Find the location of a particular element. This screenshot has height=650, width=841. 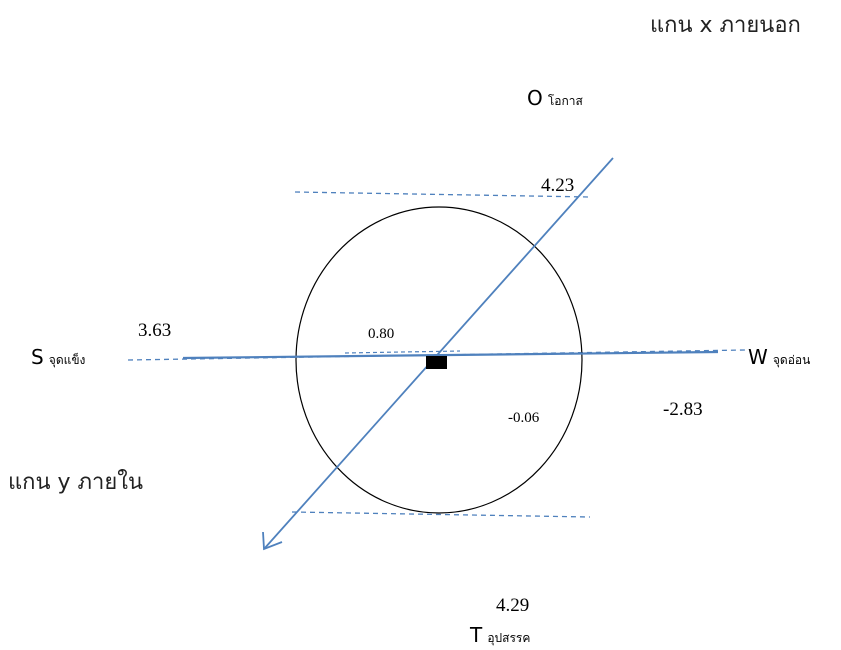

label-weakness: W จุดอ่อน is located at coordinates (779, 357).